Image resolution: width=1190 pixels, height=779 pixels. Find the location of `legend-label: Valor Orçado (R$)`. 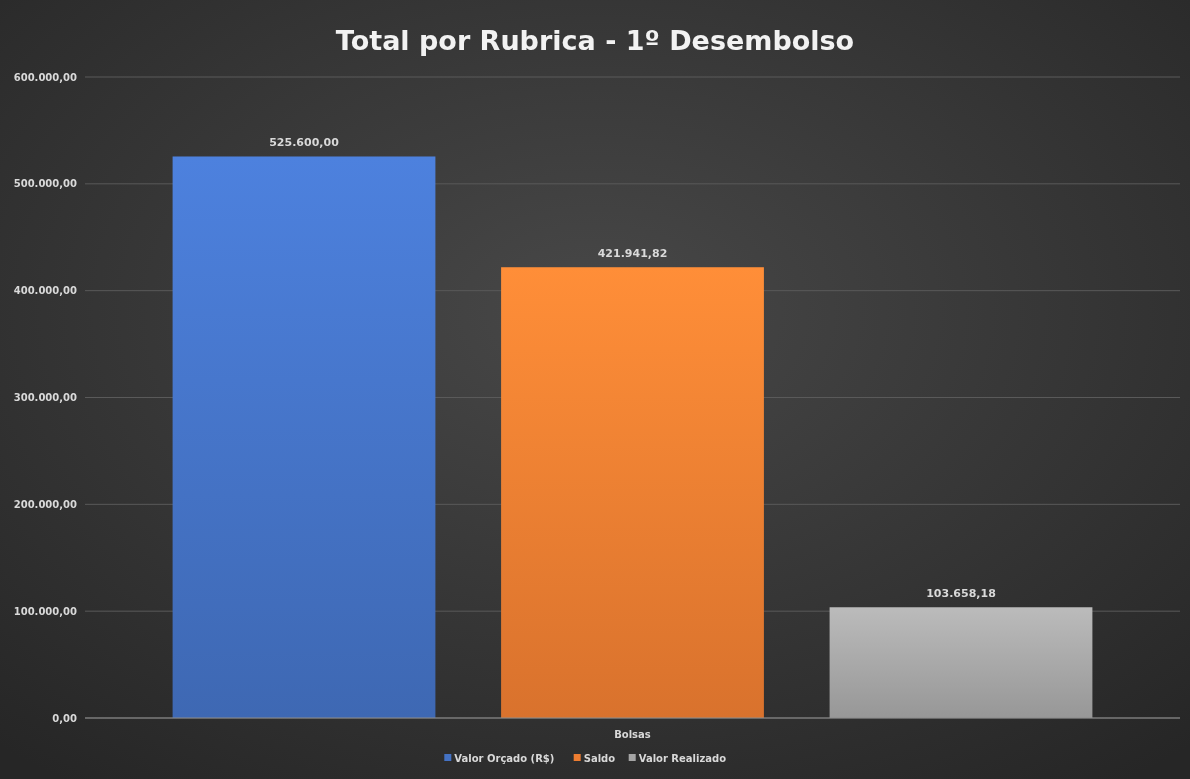

legend-label: Valor Orçado (R$) is located at coordinates (504, 758).